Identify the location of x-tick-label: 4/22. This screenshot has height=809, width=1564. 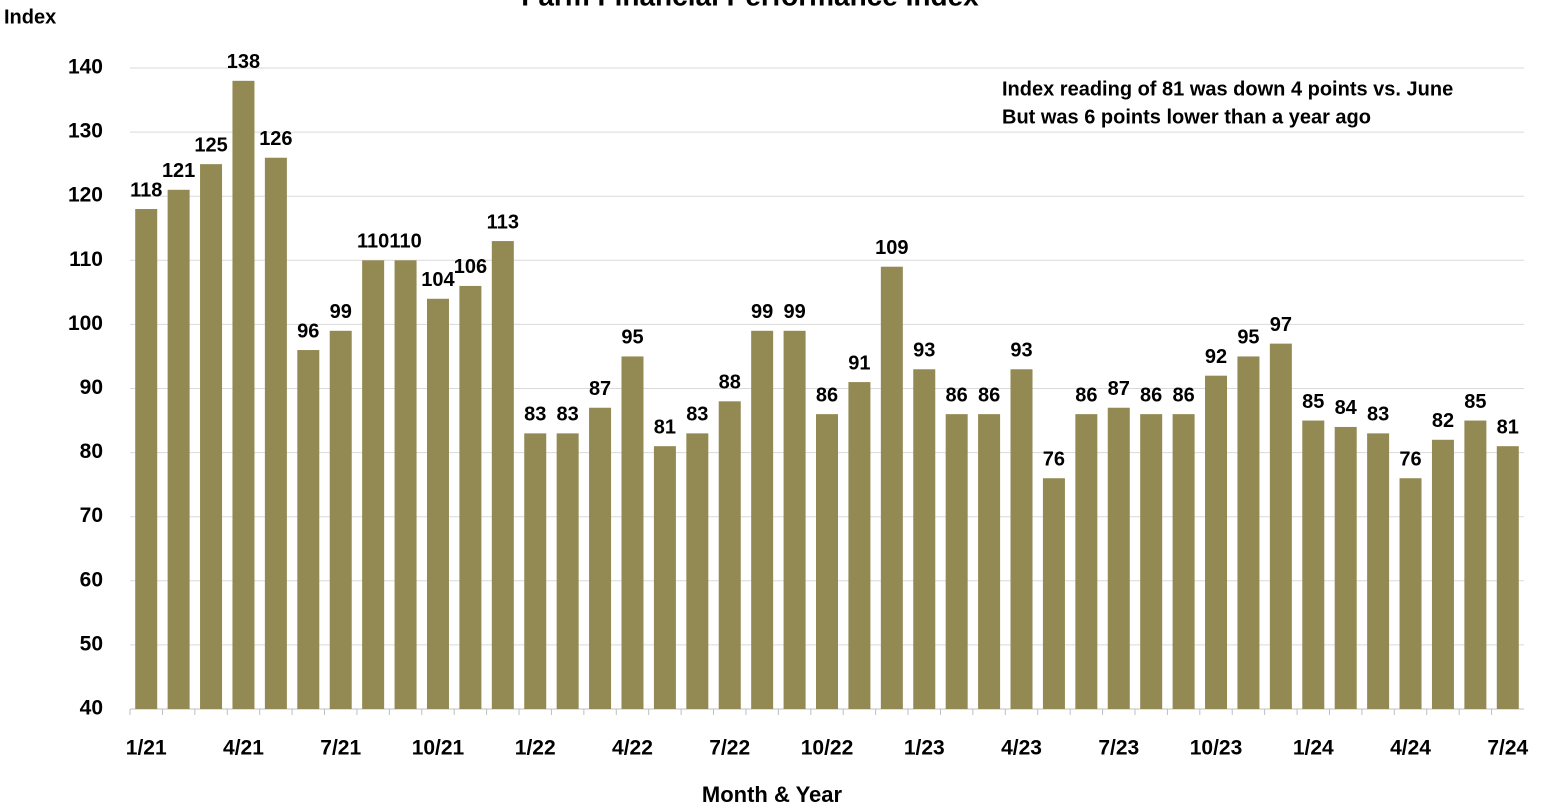
(632, 748).